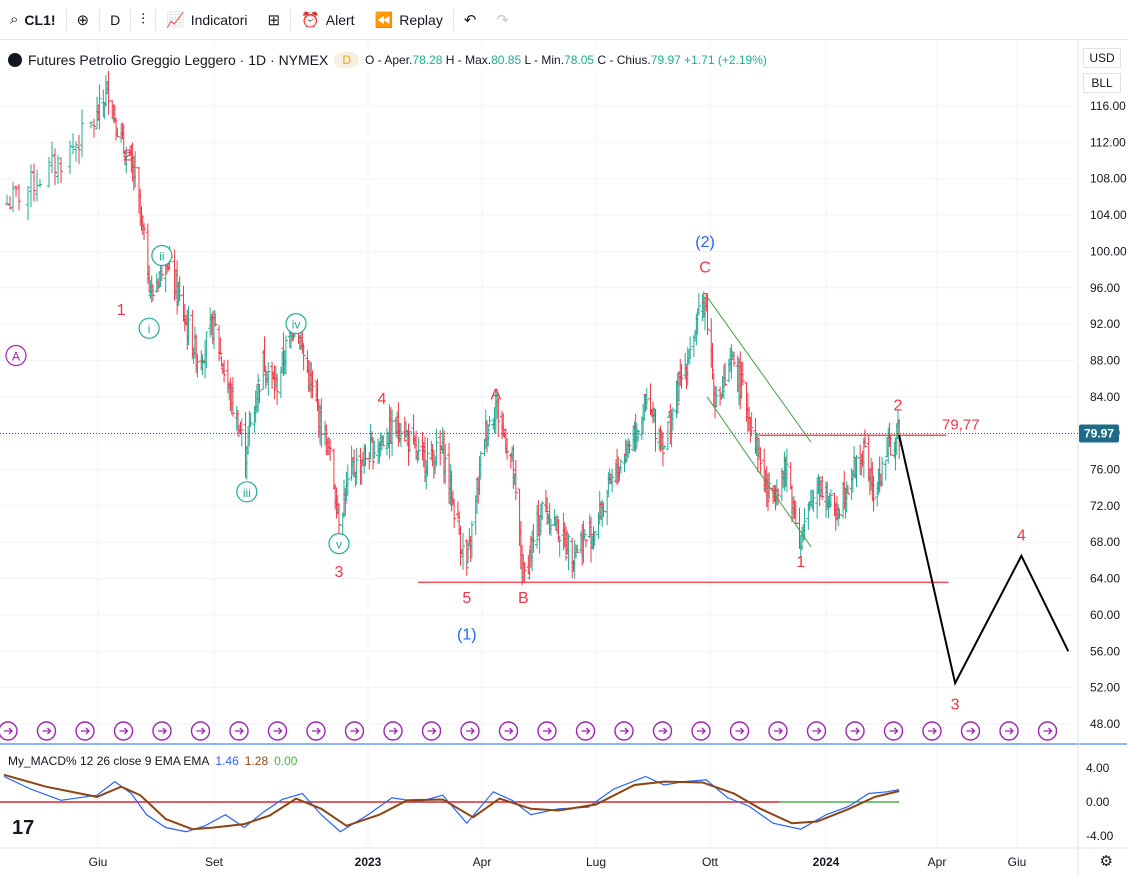  What do you see at coordinates (826, 862) in the screenshot?
I see `time-tick-label: 2024` at bounding box center [826, 862].